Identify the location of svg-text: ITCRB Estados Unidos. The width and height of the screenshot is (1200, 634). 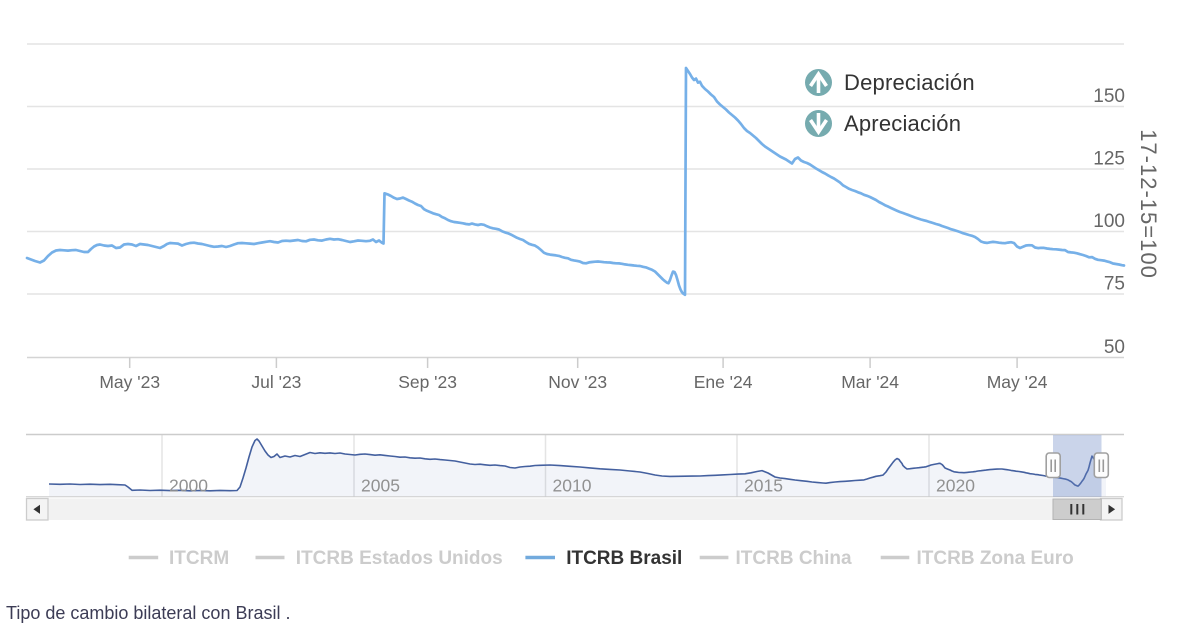
(399, 558).